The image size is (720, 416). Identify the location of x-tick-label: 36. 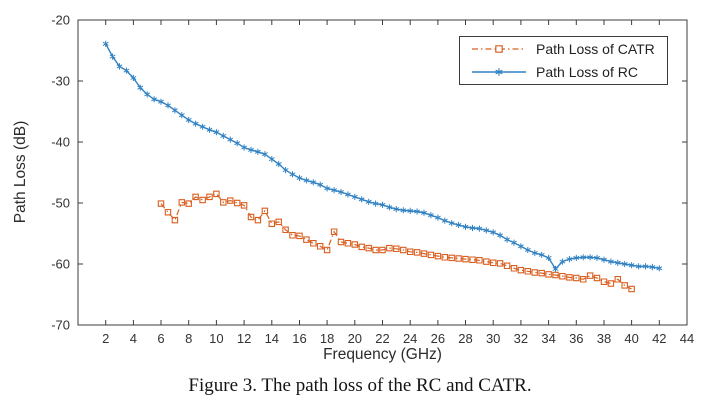
(576, 338).